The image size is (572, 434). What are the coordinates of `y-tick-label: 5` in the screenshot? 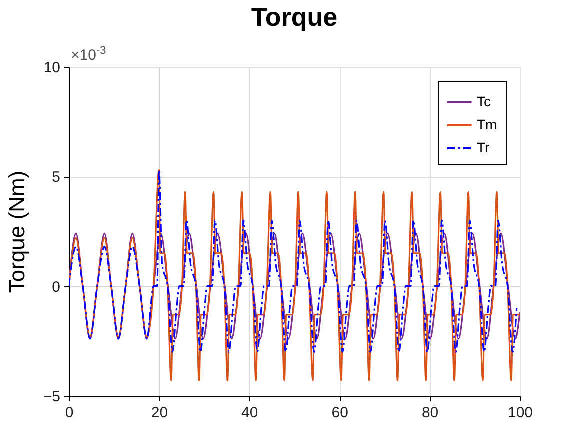 It's located at (56, 177).